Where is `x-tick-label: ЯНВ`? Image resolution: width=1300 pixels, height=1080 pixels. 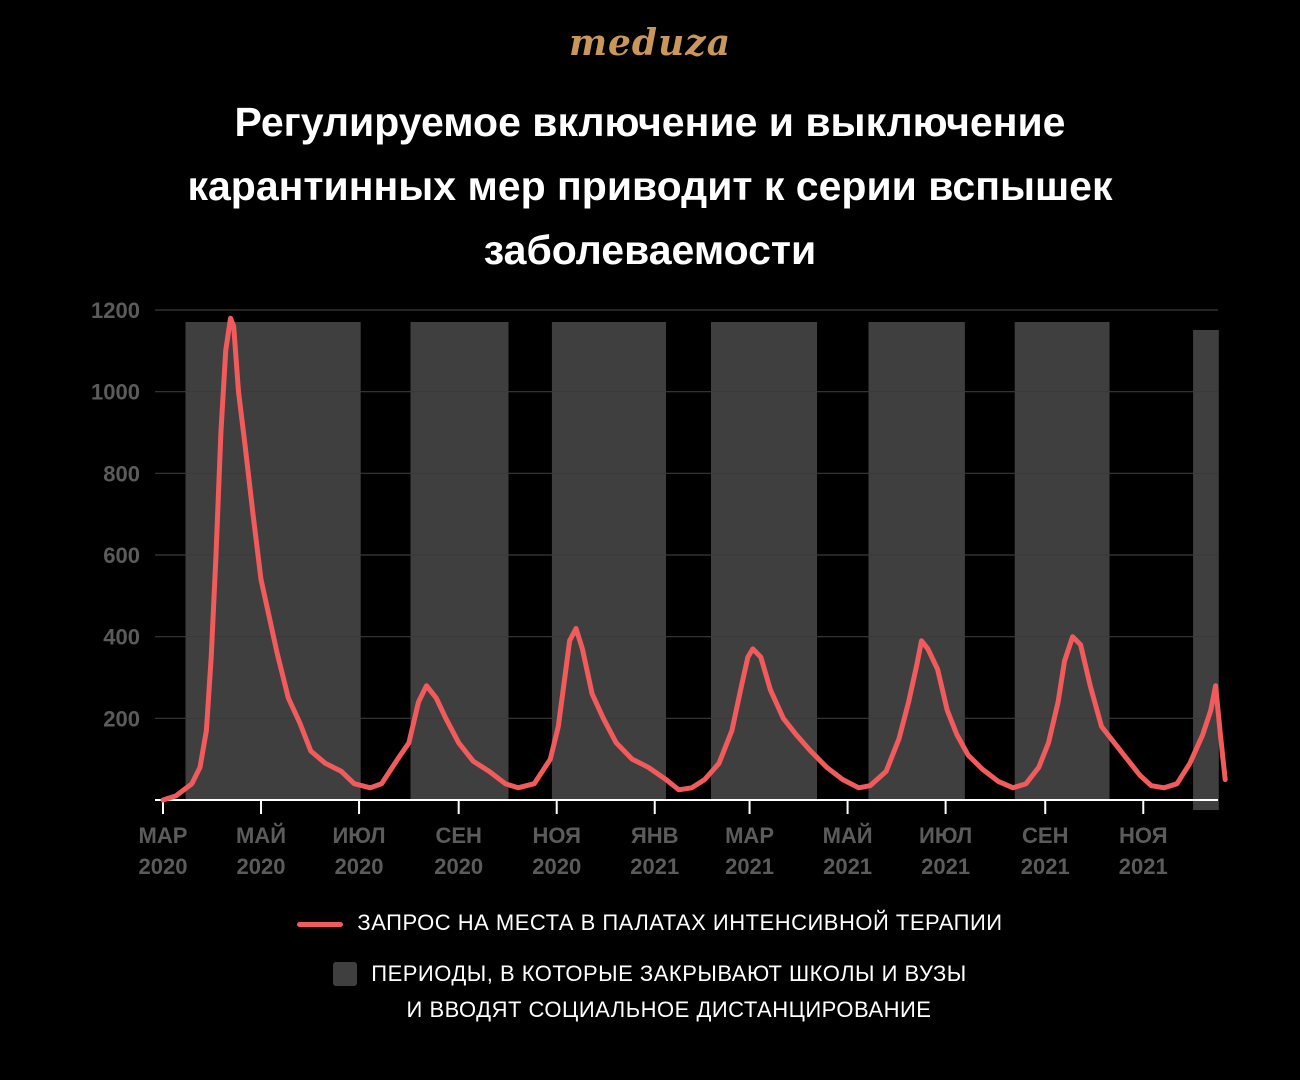 x-tick-label: ЯНВ is located at coordinates (655, 835).